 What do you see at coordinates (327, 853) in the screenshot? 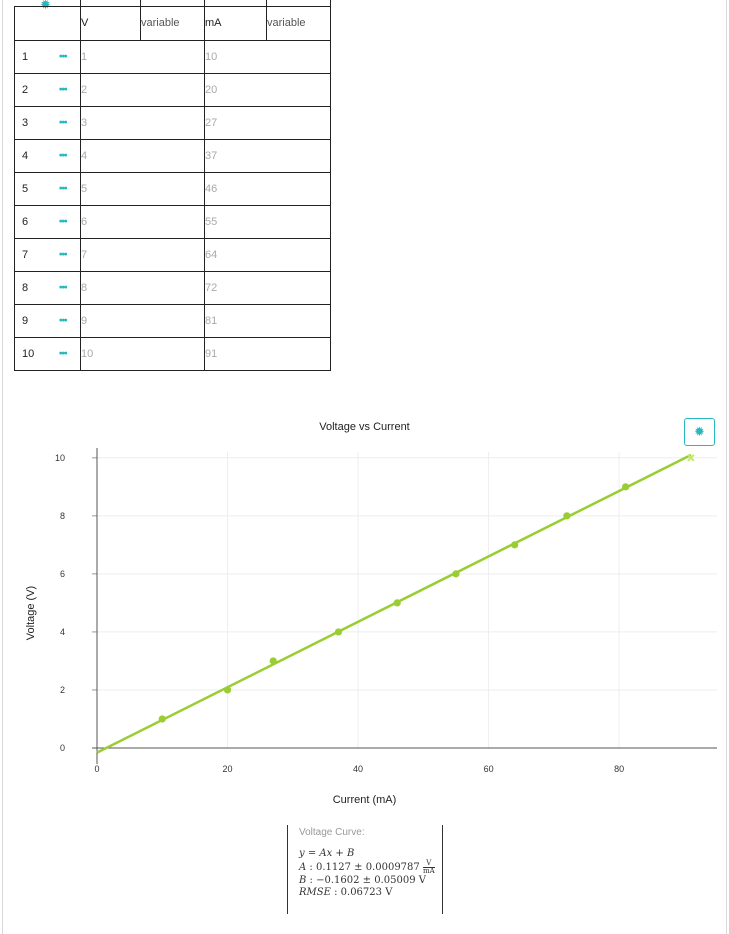
I see `fit-equation-text: y = Ax + B` at bounding box center [327, 853].